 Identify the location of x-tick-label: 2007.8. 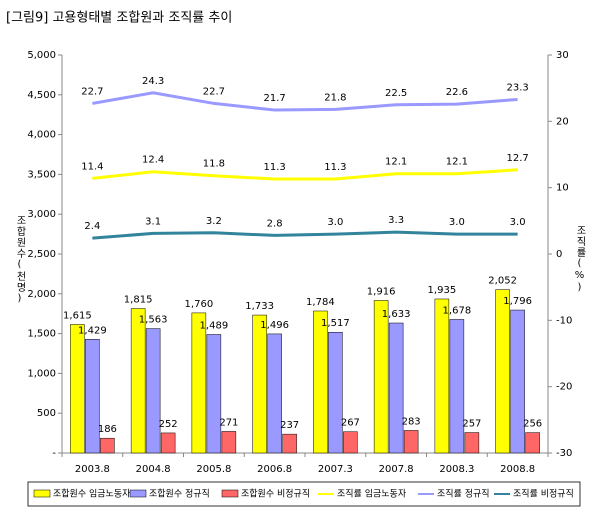
(396, 469).